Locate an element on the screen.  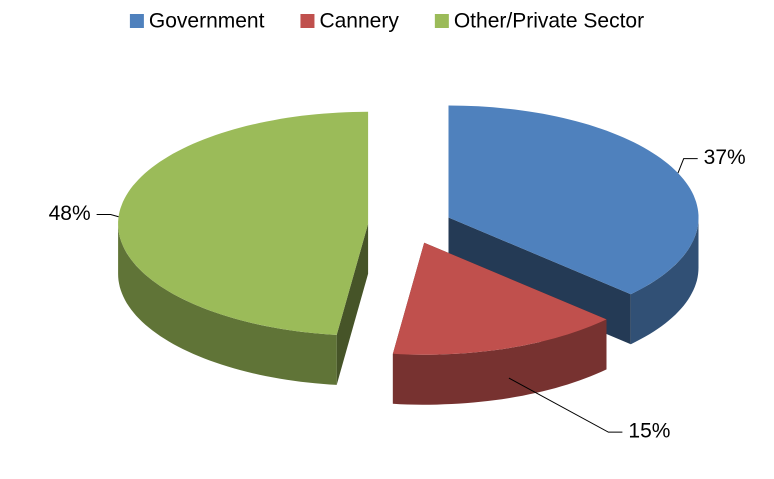
slice is located at coordinates (499, 323).